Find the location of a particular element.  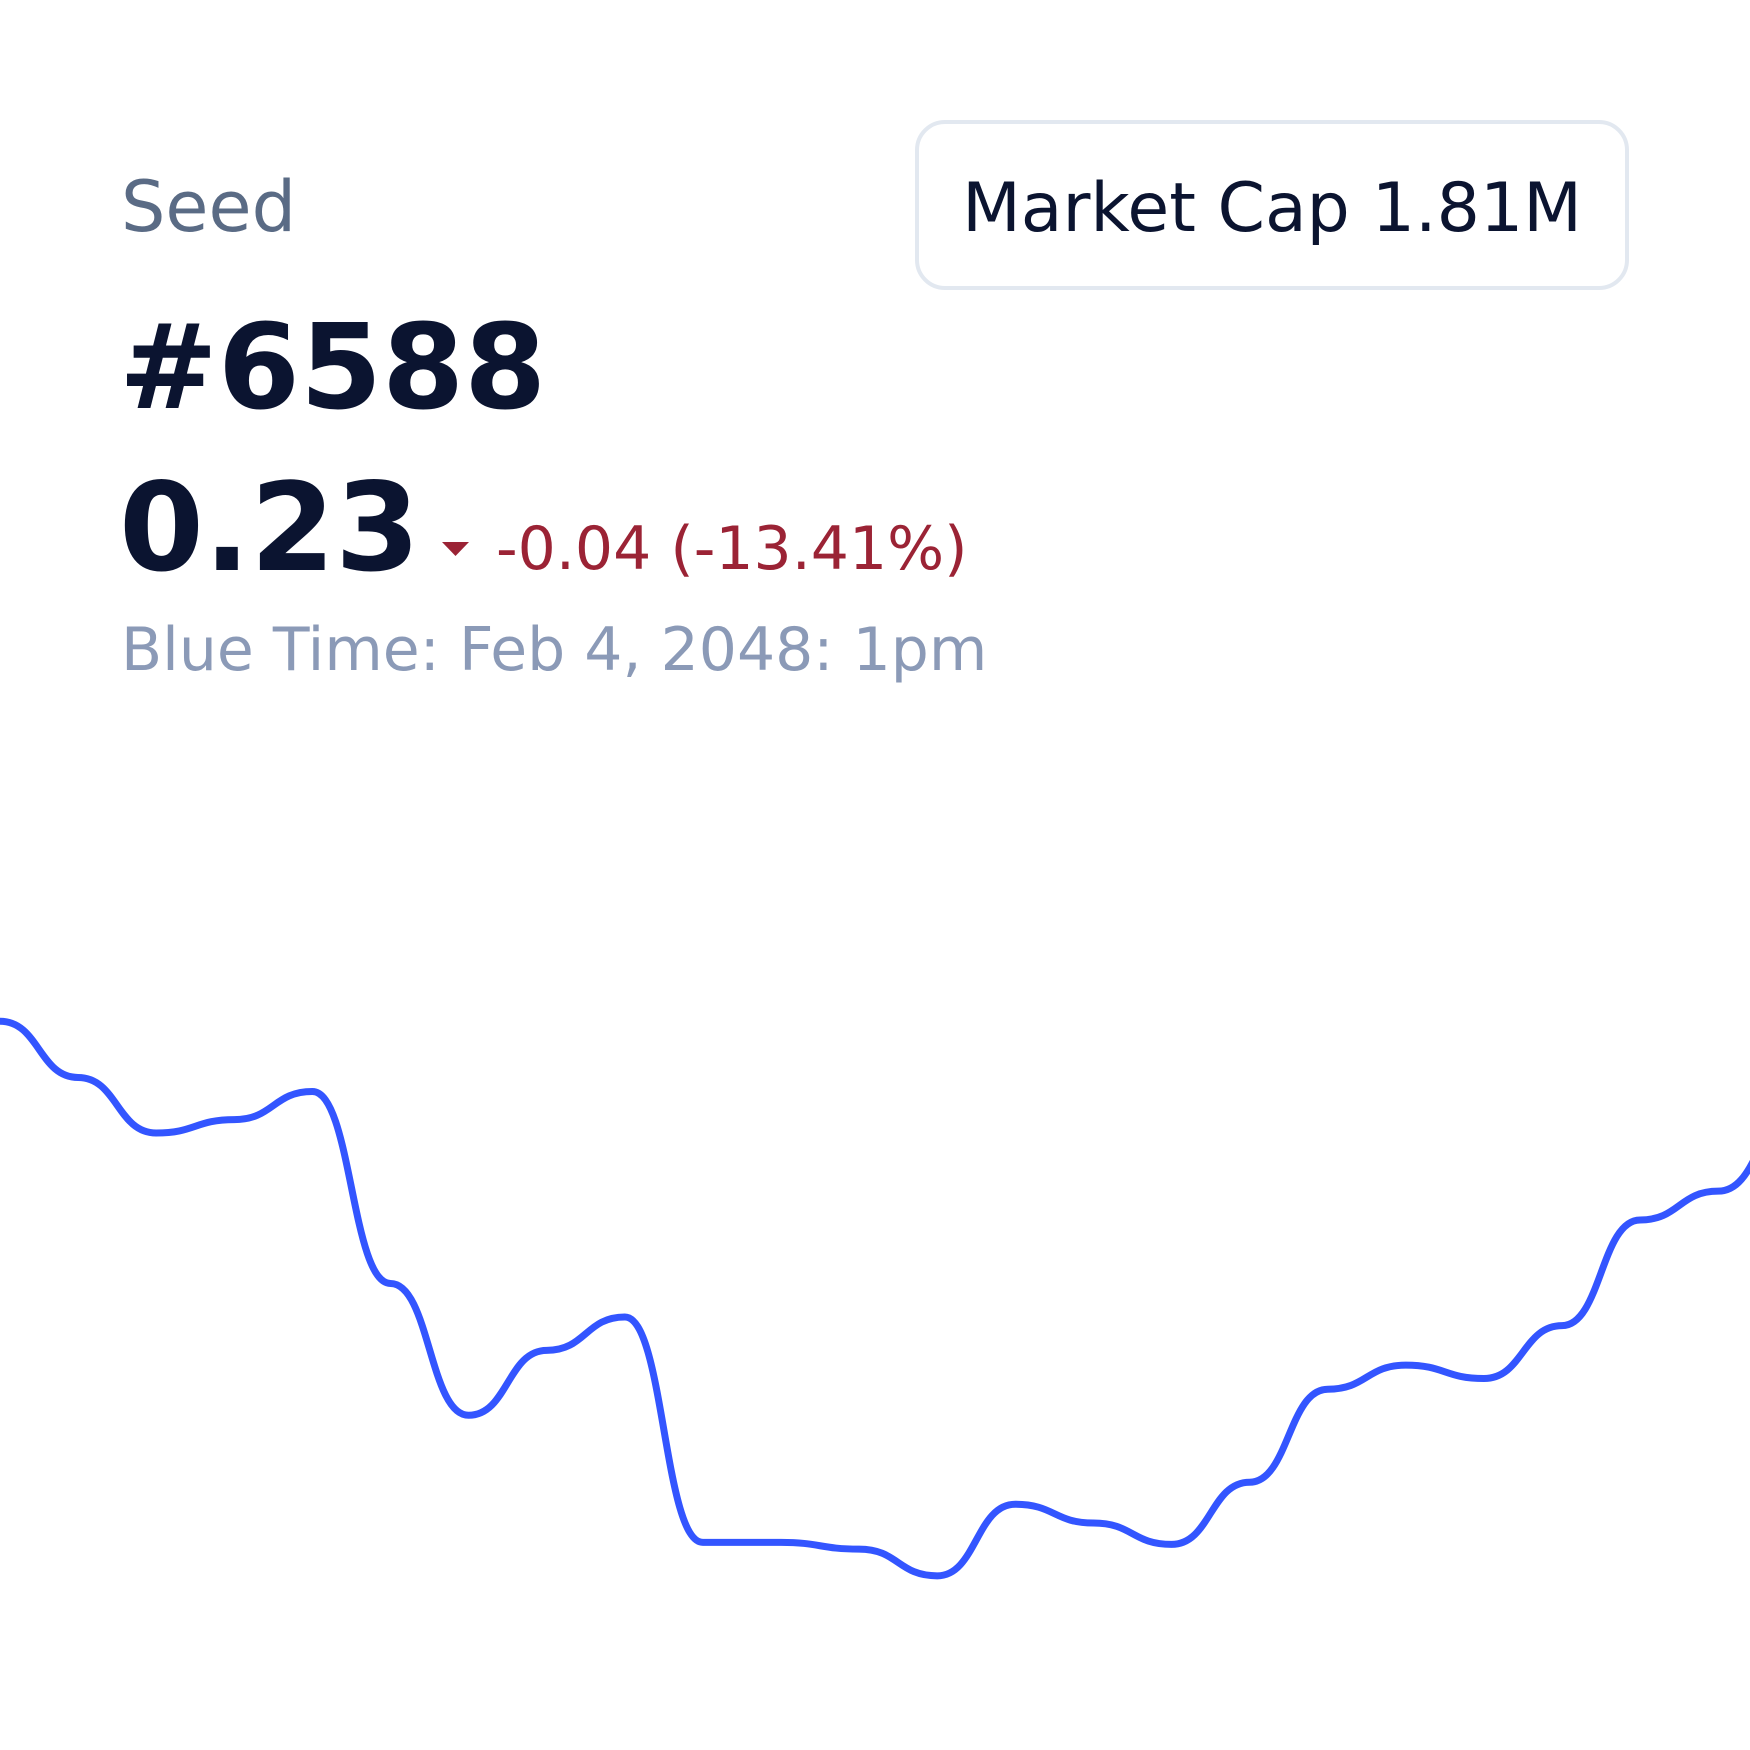

market-cap-label: Market Cap is located at coordinates (1156, 208).